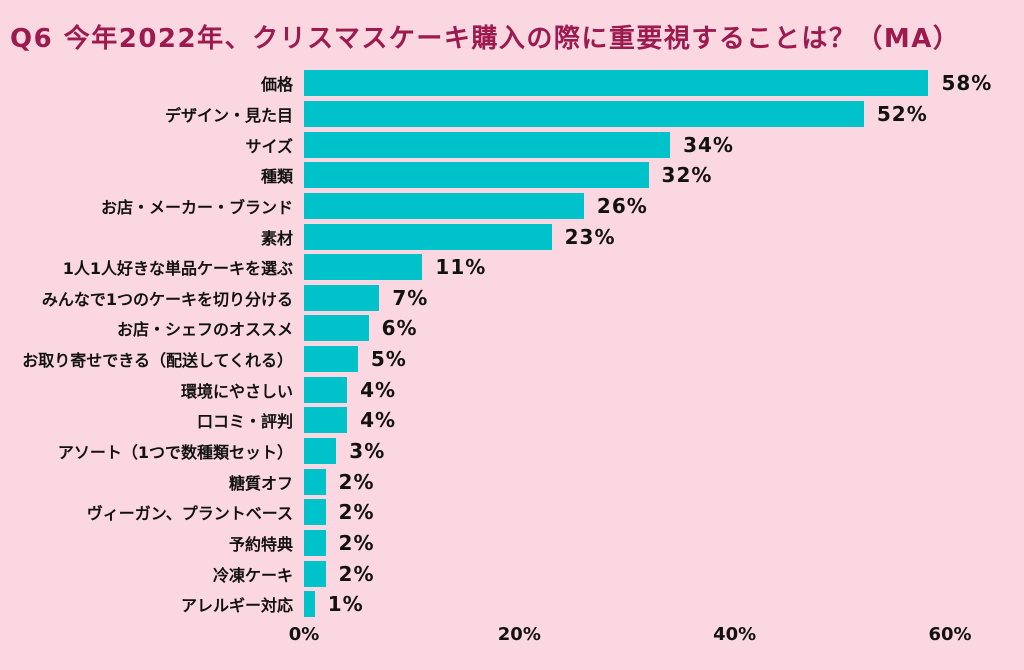  What do you see at coordinates (512, 389) in the screenshot?
I see `bar-row: 環境にやさしい 4%` at bounding box center [512, 389].